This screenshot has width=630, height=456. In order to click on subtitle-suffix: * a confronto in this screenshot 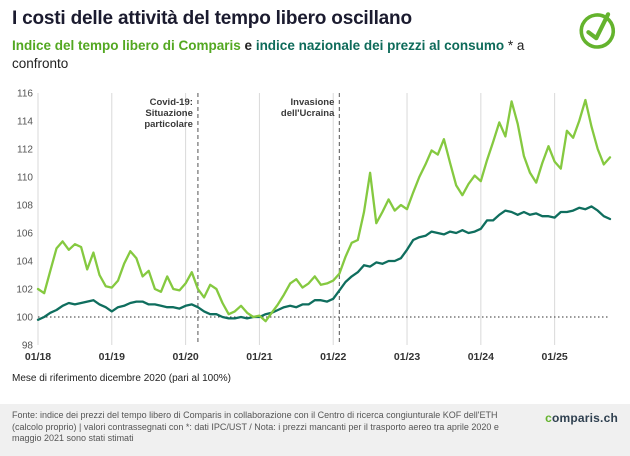, I will do `click(268, 54)`.